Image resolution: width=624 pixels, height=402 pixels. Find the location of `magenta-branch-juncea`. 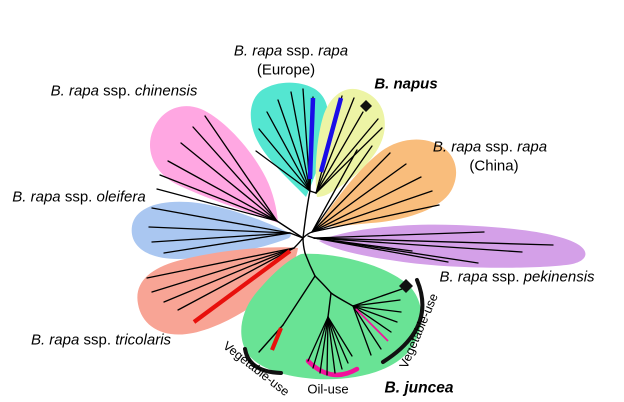

magenta-branch-juncea is located at coordinates (372, 325).